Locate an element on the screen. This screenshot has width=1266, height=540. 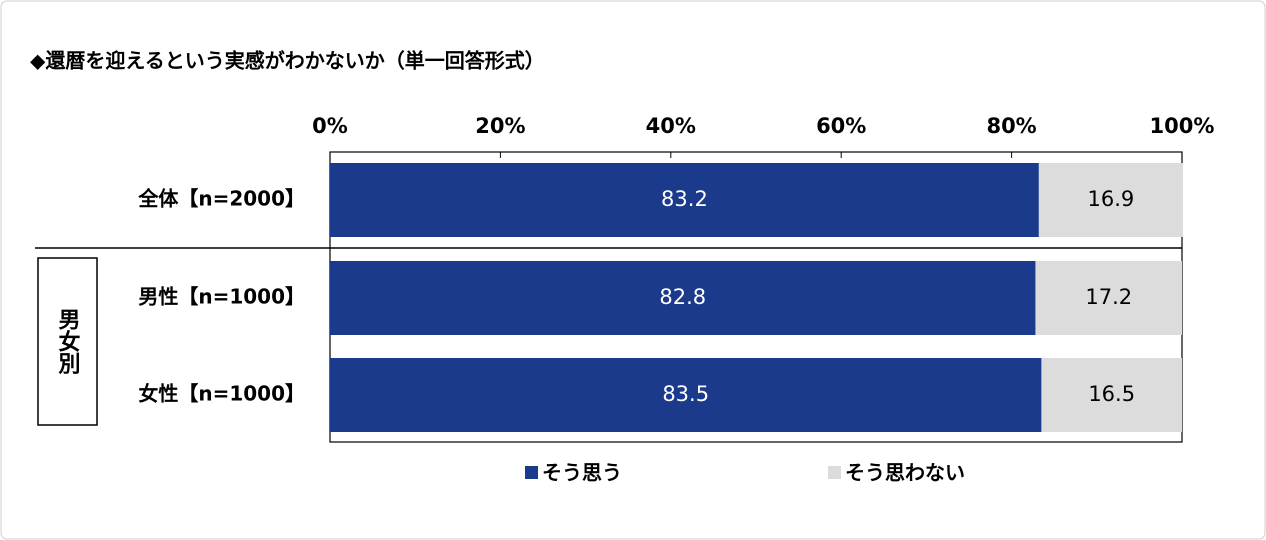
value-label: 16.5 is located at coordinates (1111, 394).